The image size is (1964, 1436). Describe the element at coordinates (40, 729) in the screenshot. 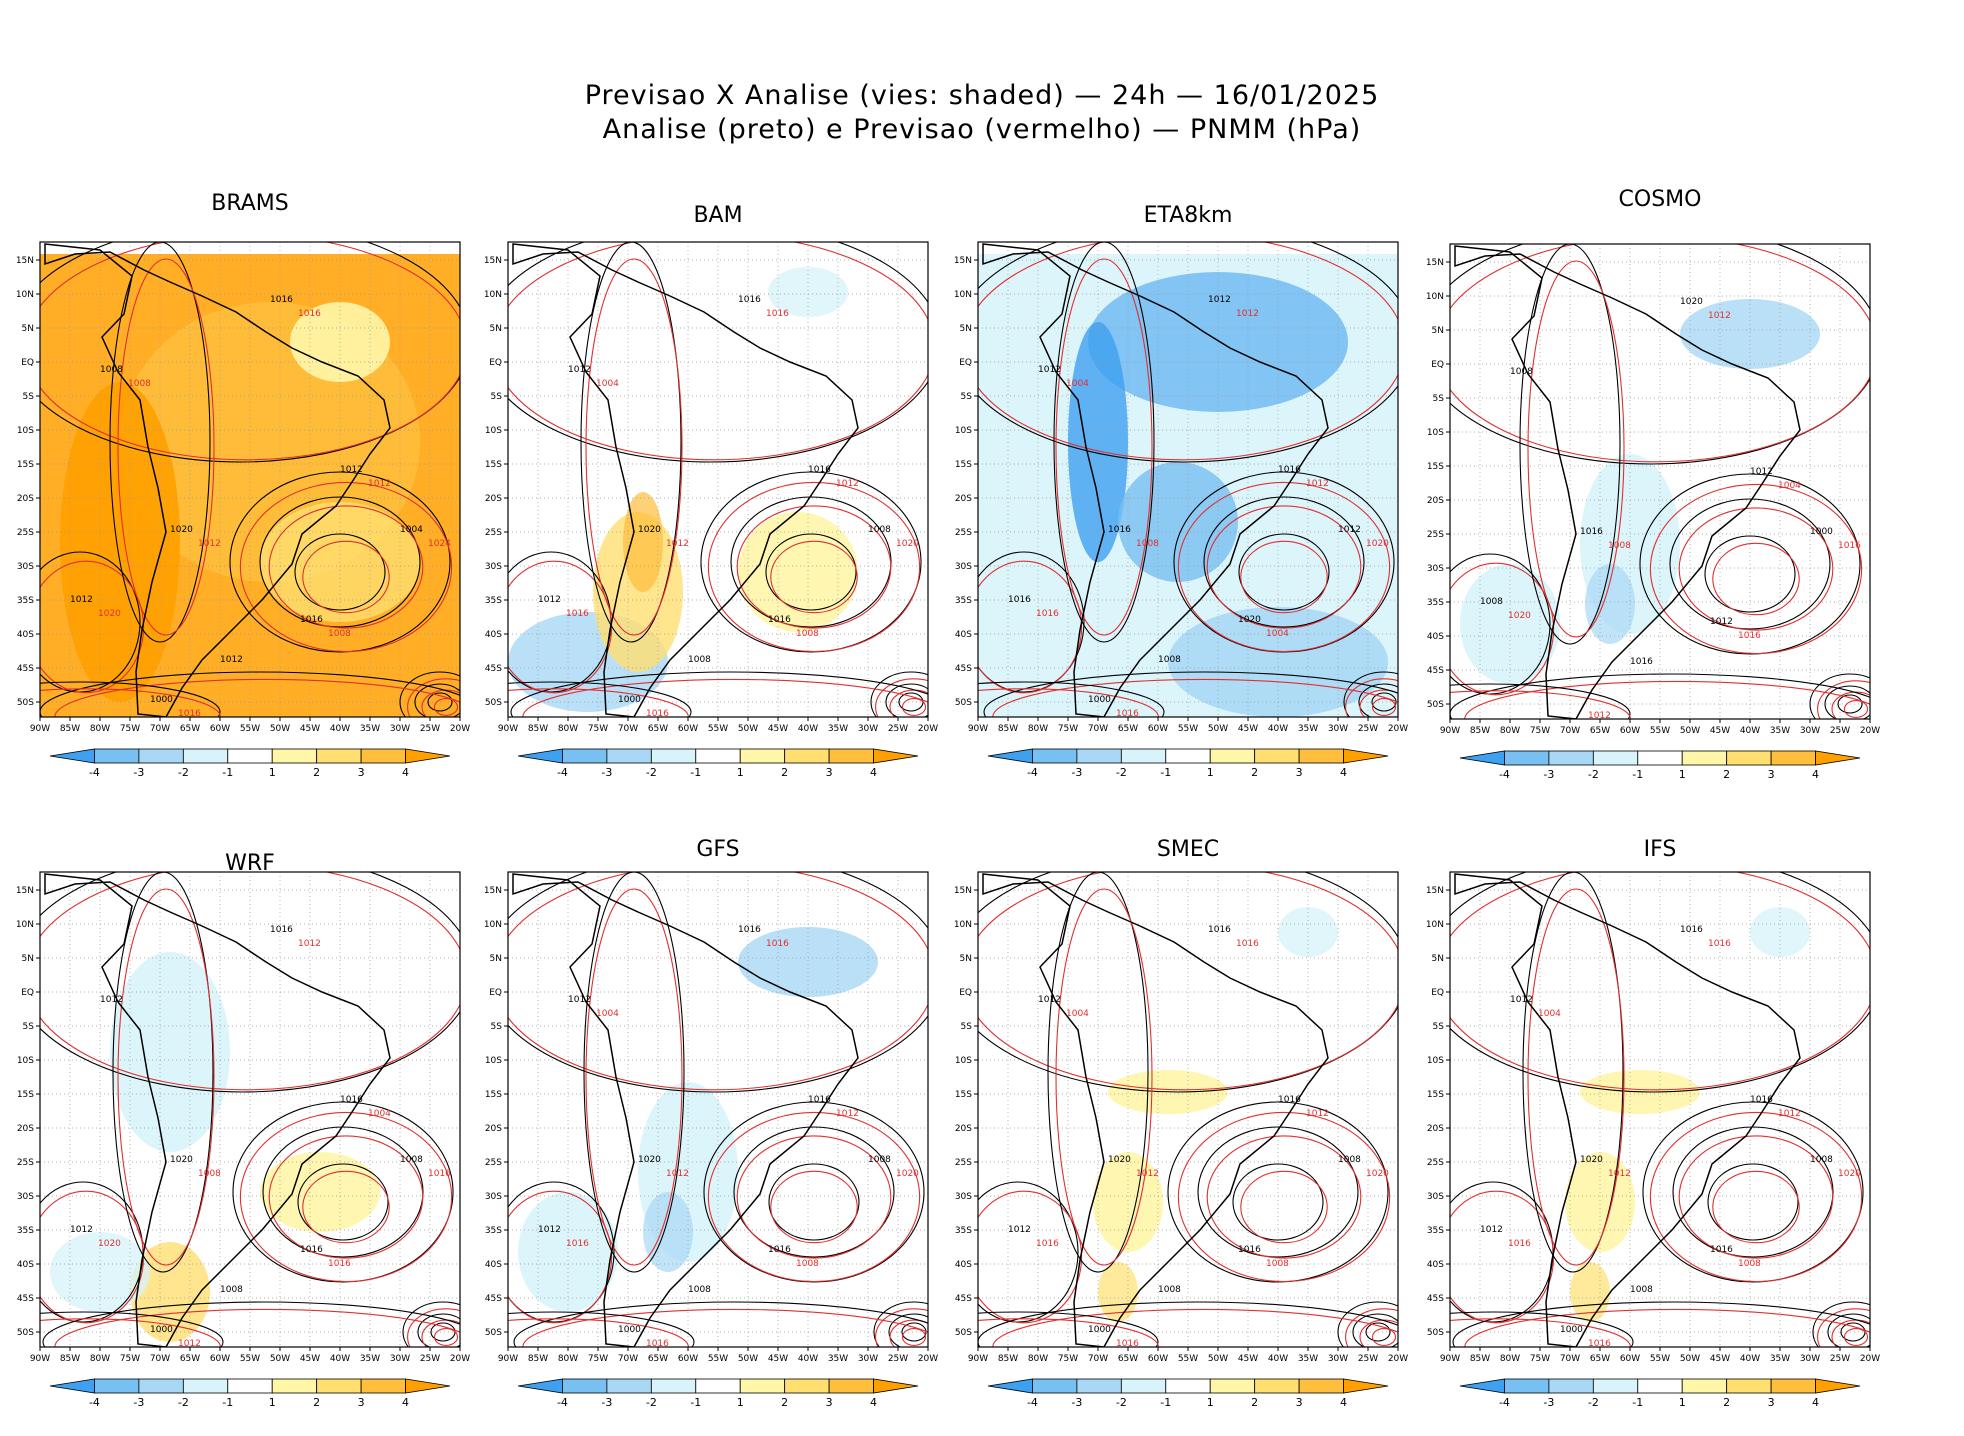

I see `lon-tick-label: 90W` at that location.